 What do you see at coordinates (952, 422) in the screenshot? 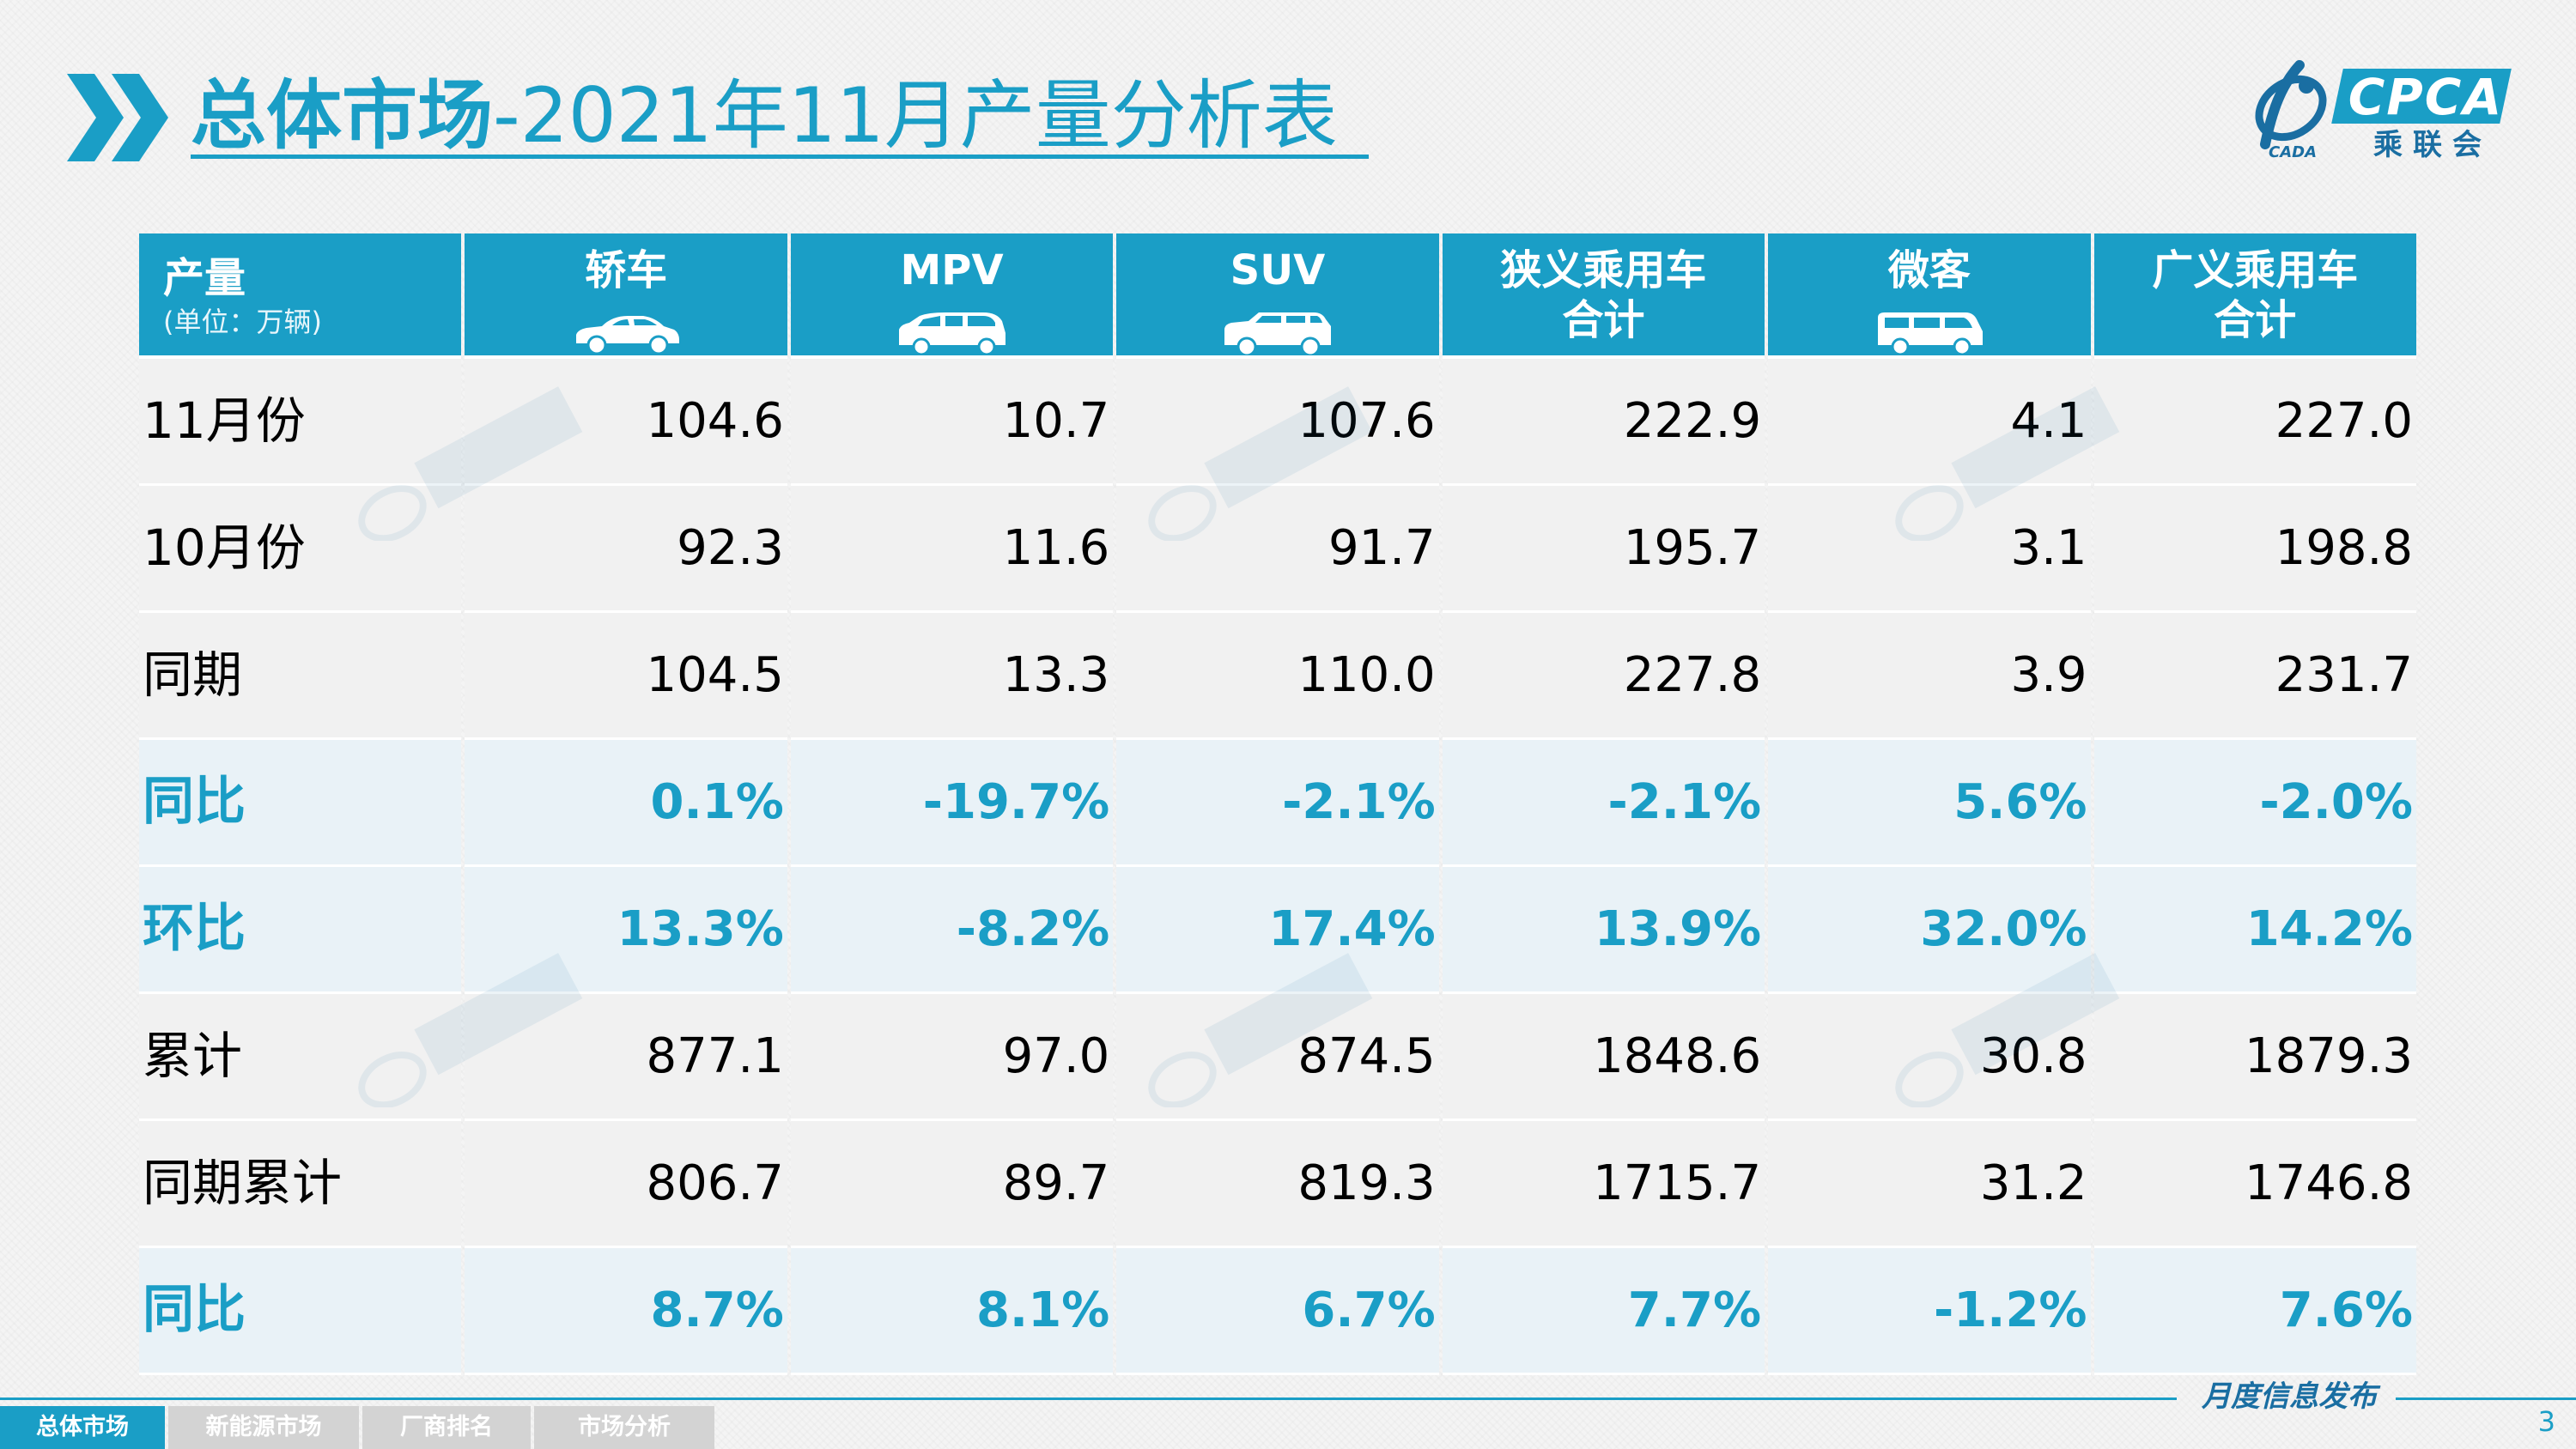
I see `cell-value: 10.7` at bounding box center [952, 422].